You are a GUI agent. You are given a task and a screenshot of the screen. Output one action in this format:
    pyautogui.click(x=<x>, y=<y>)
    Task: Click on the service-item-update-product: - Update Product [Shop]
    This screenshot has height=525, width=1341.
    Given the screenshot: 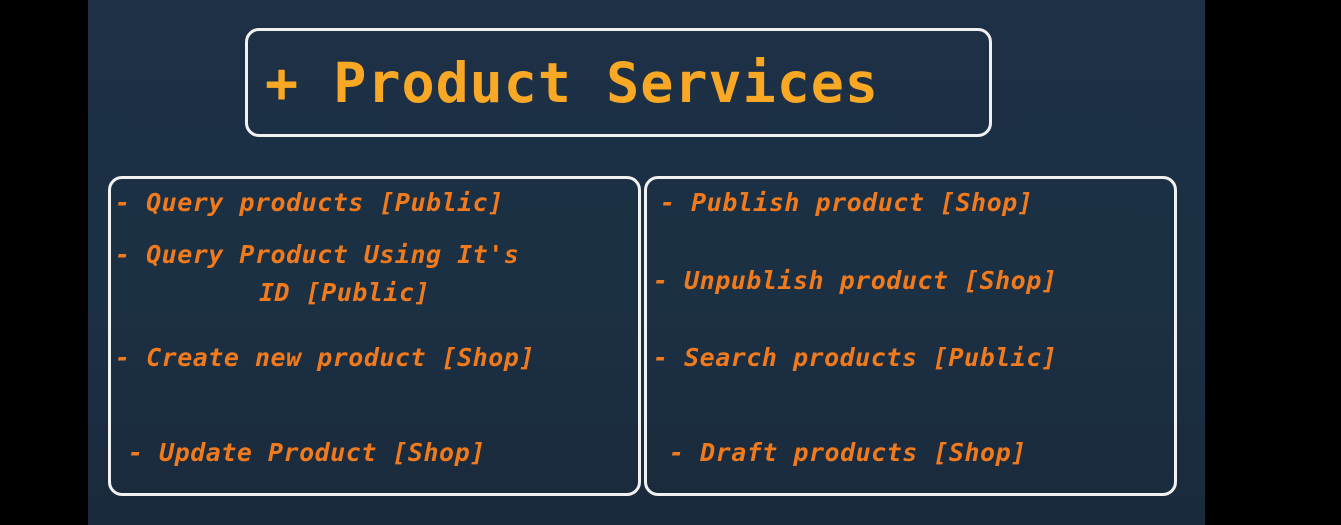 What is the action you would take?
    pyautogui.click(x=307, y=452)
    